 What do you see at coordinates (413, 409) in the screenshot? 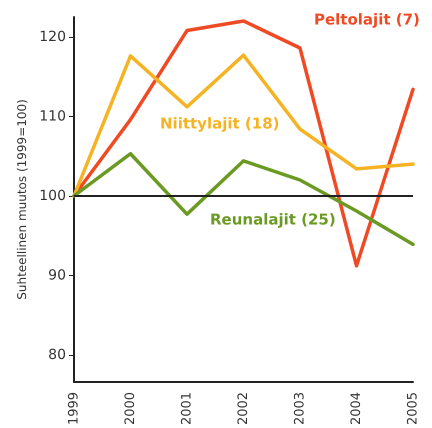
I see `x-tick-label: 2005` at bounding box center [413, 409].